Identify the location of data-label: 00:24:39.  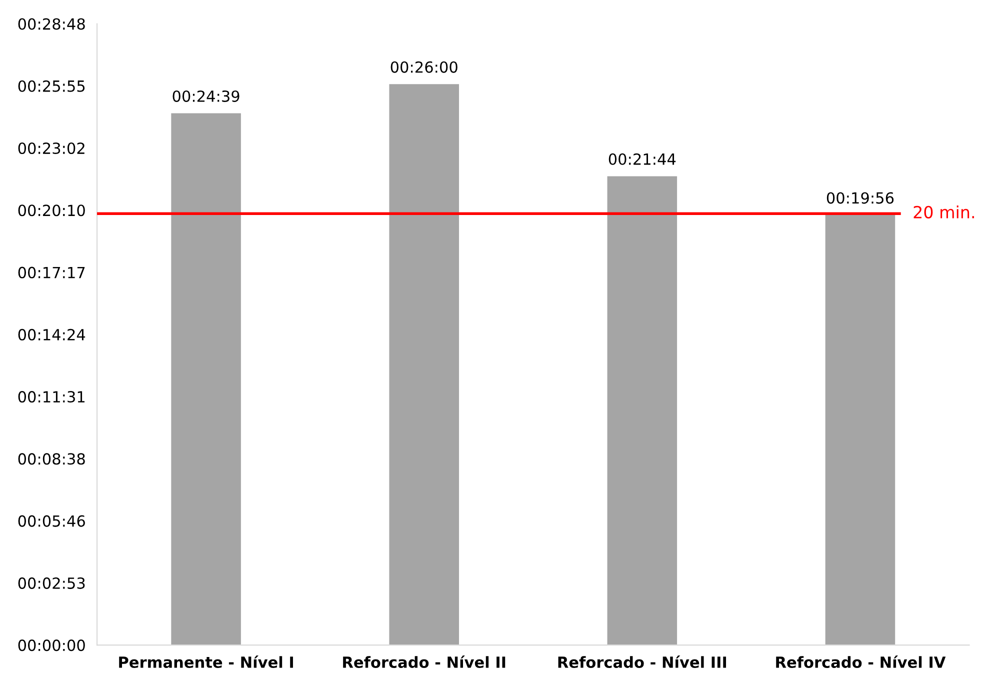
(206, 96).